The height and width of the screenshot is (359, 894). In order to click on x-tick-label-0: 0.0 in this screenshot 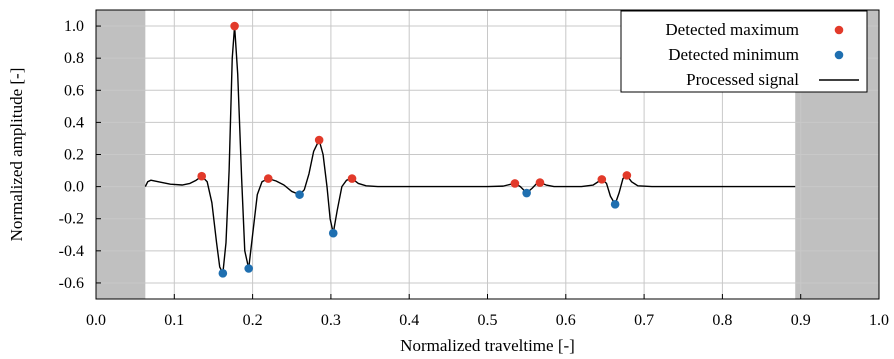, I will do `click(96, 320)`.